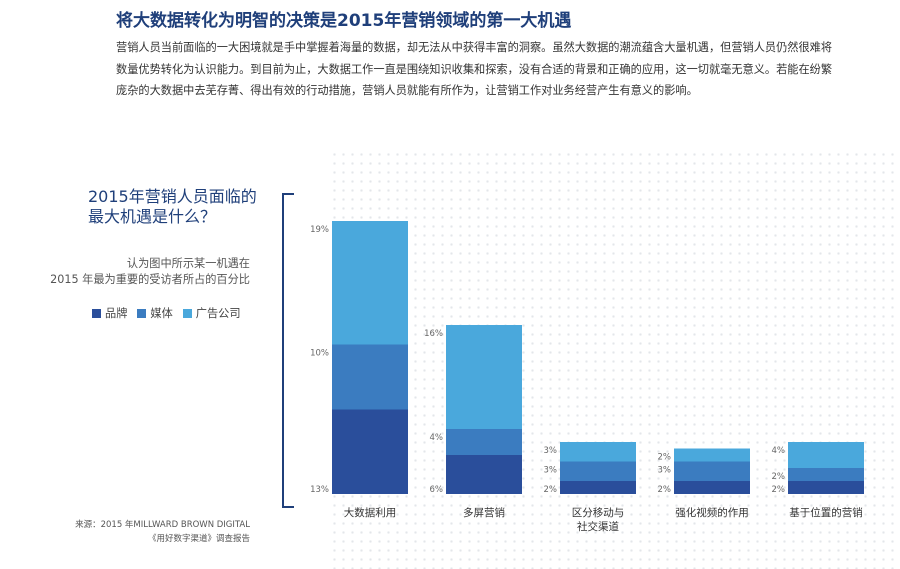  What do you see at coordinates (150, 279) in the screenshot?
I see `chart-description-line-2: 2015 年最为重要的受访者所占的百分比` at bounding box center [150, 279].